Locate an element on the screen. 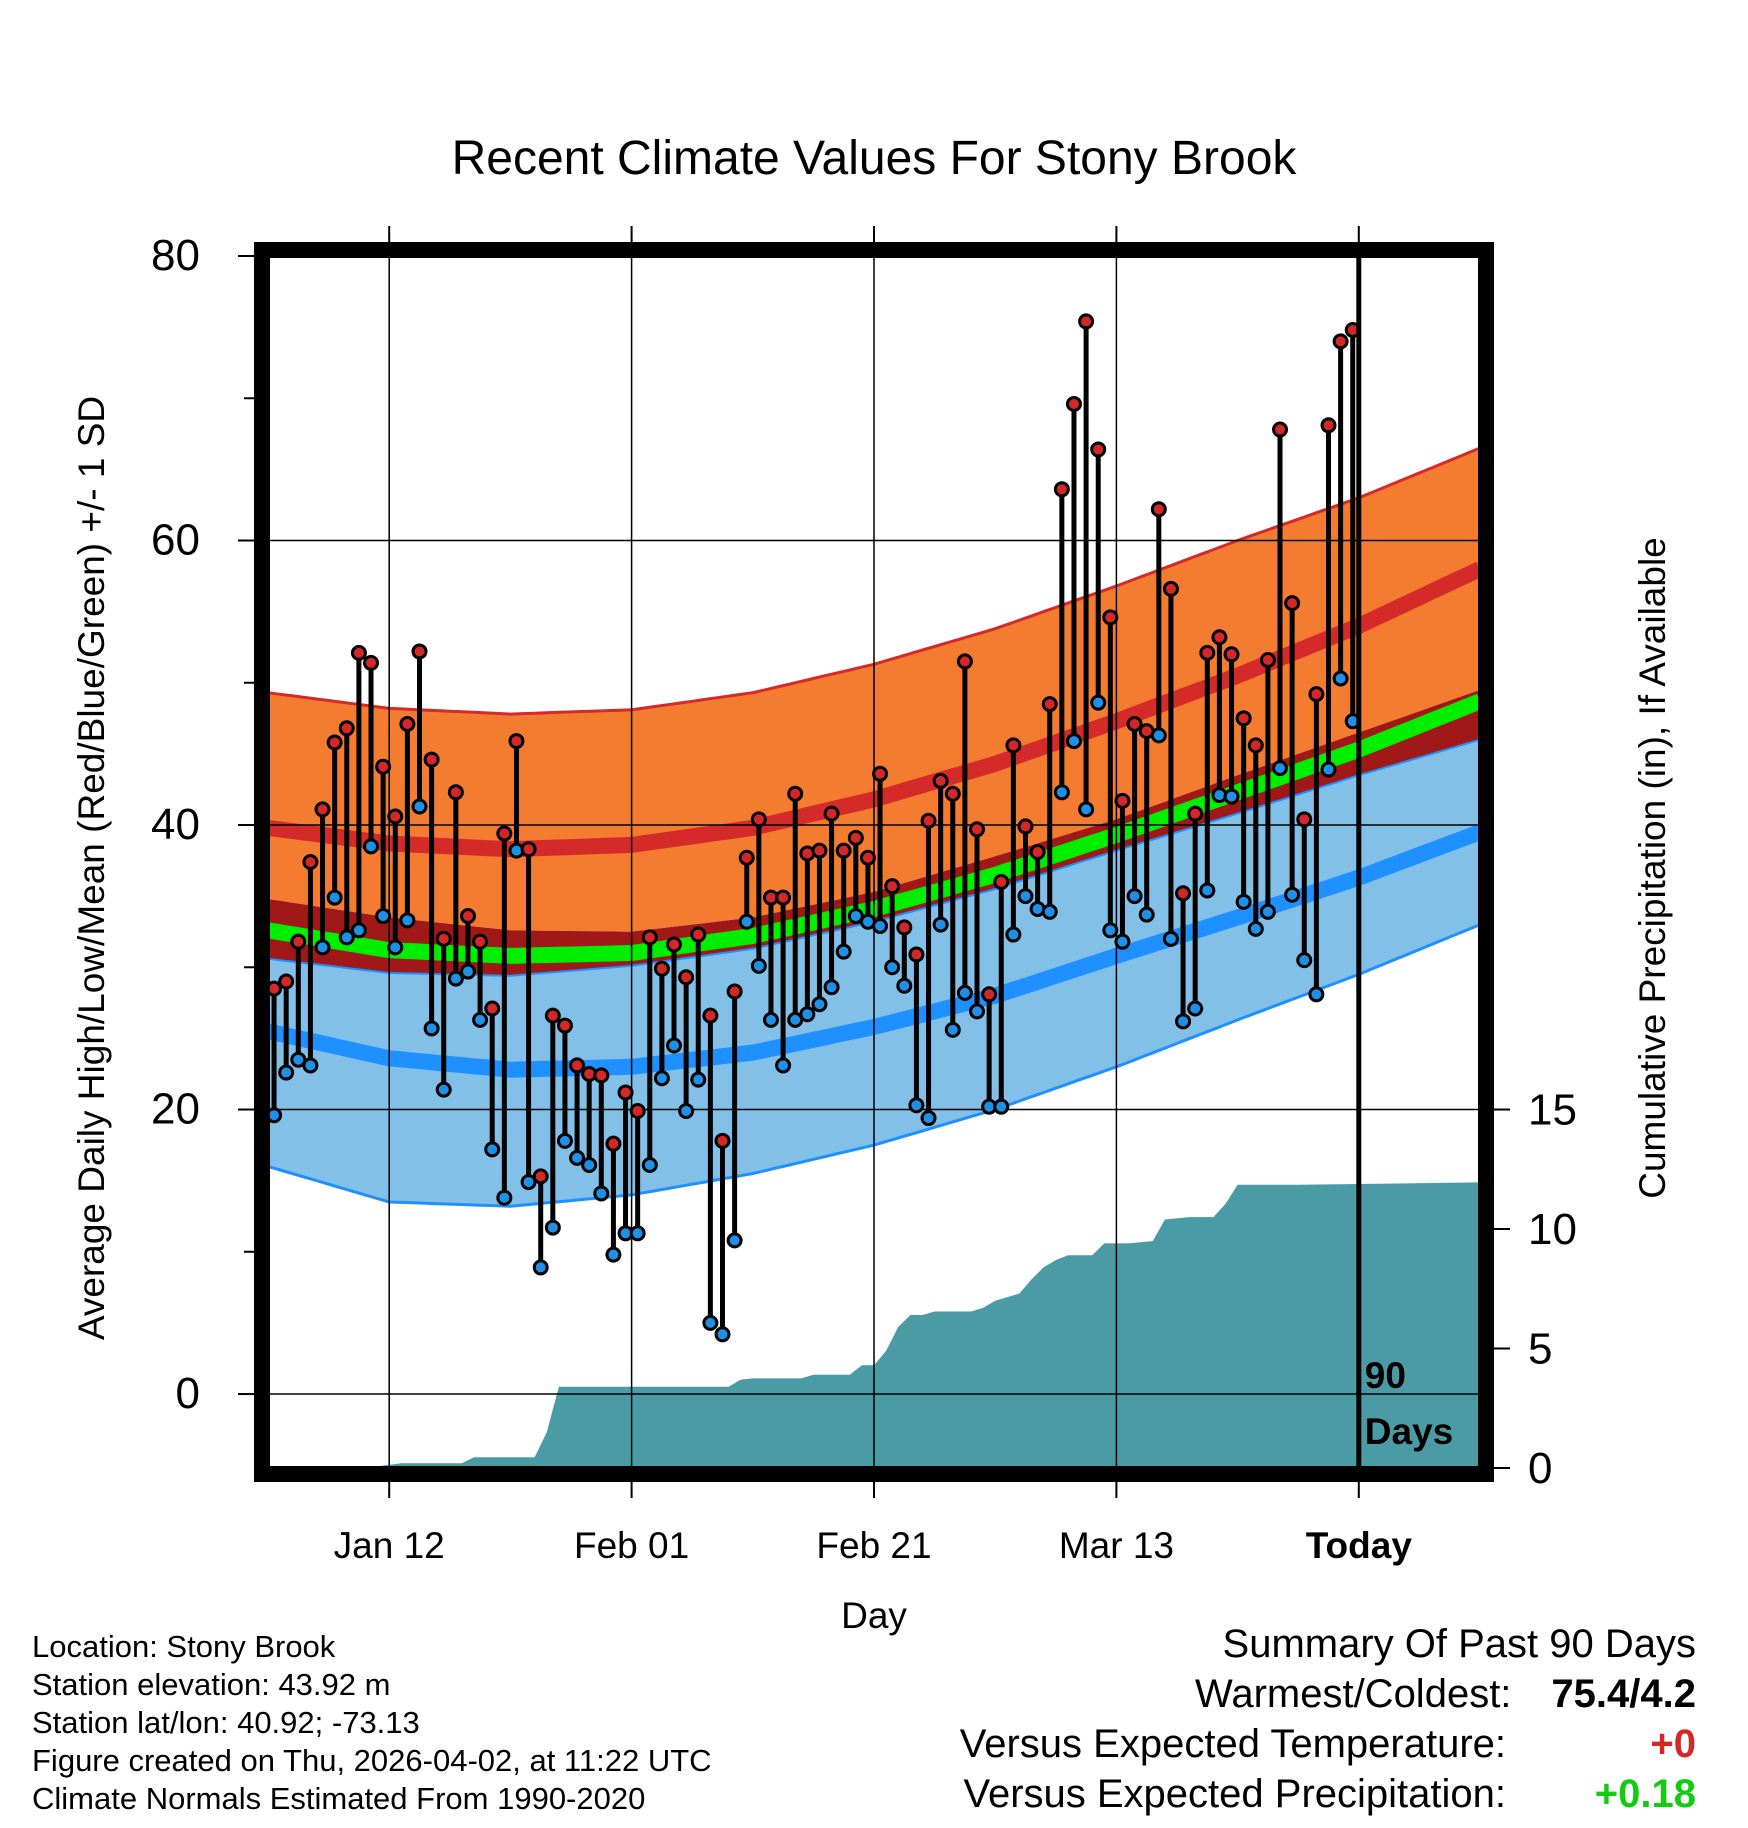  chart-title: Recent Climate Values For Stony Brook is located at coordinates (875, 158).